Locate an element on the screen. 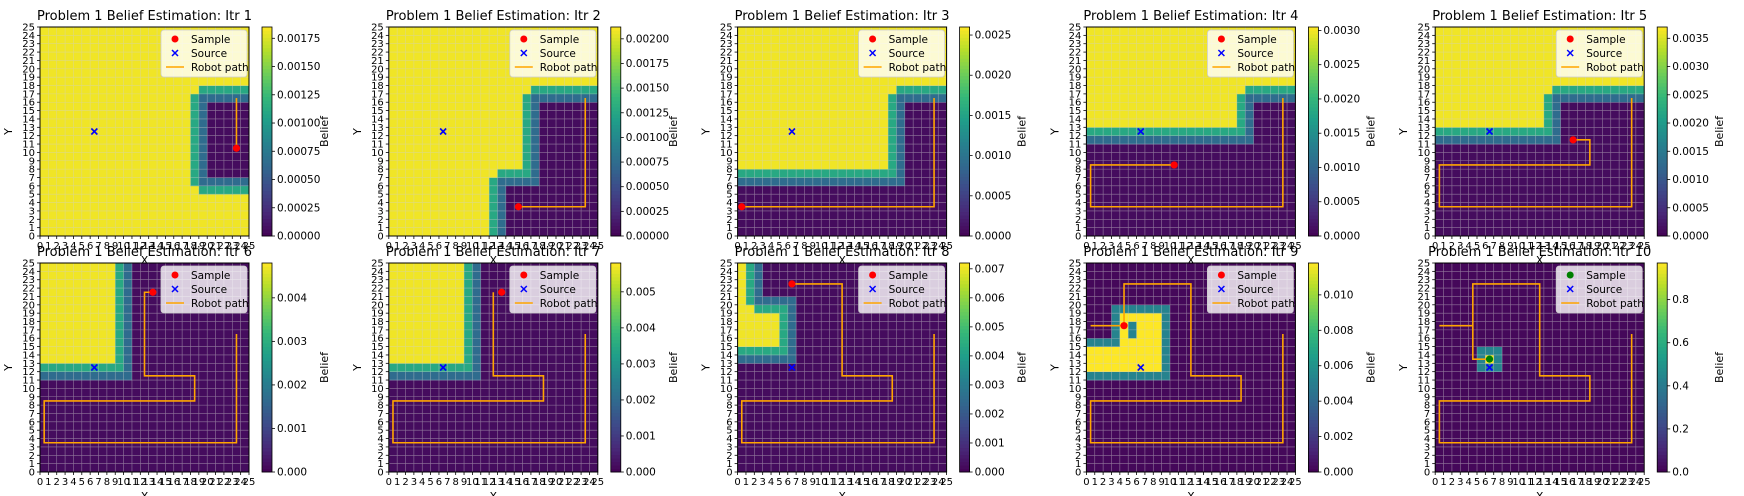 This screenshot has width=1744, height=496. x-tick-label: 19 is located at coordinates (1594, 246).